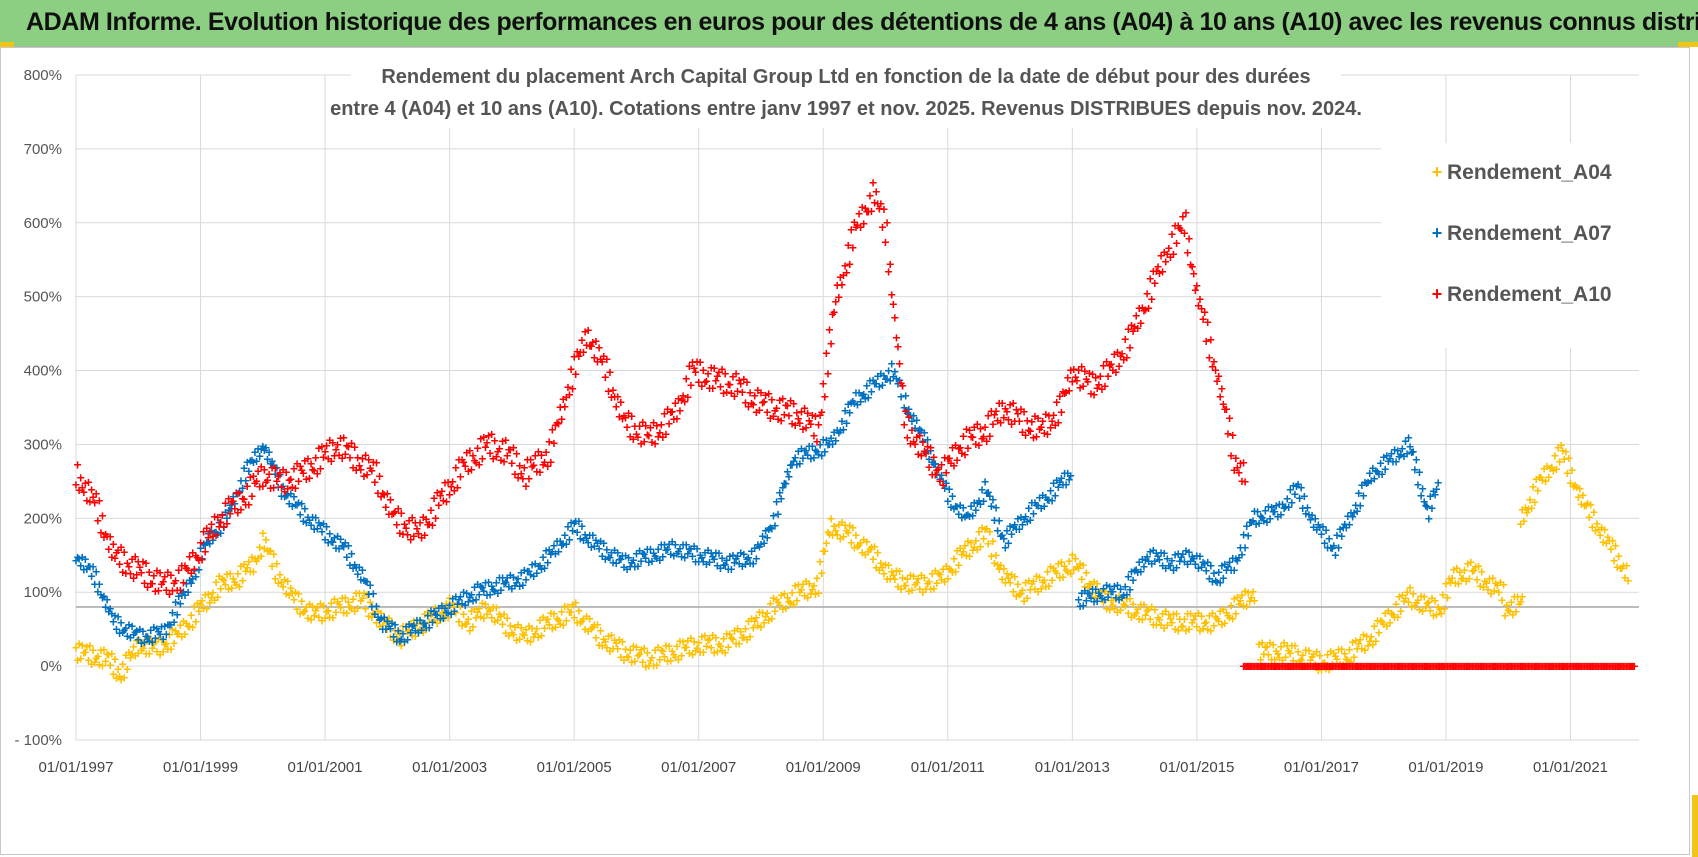  Describe the element at coordinates (1570, 767) in the screenshot. I see `x-tick-label: 01/01/2021` at that location.